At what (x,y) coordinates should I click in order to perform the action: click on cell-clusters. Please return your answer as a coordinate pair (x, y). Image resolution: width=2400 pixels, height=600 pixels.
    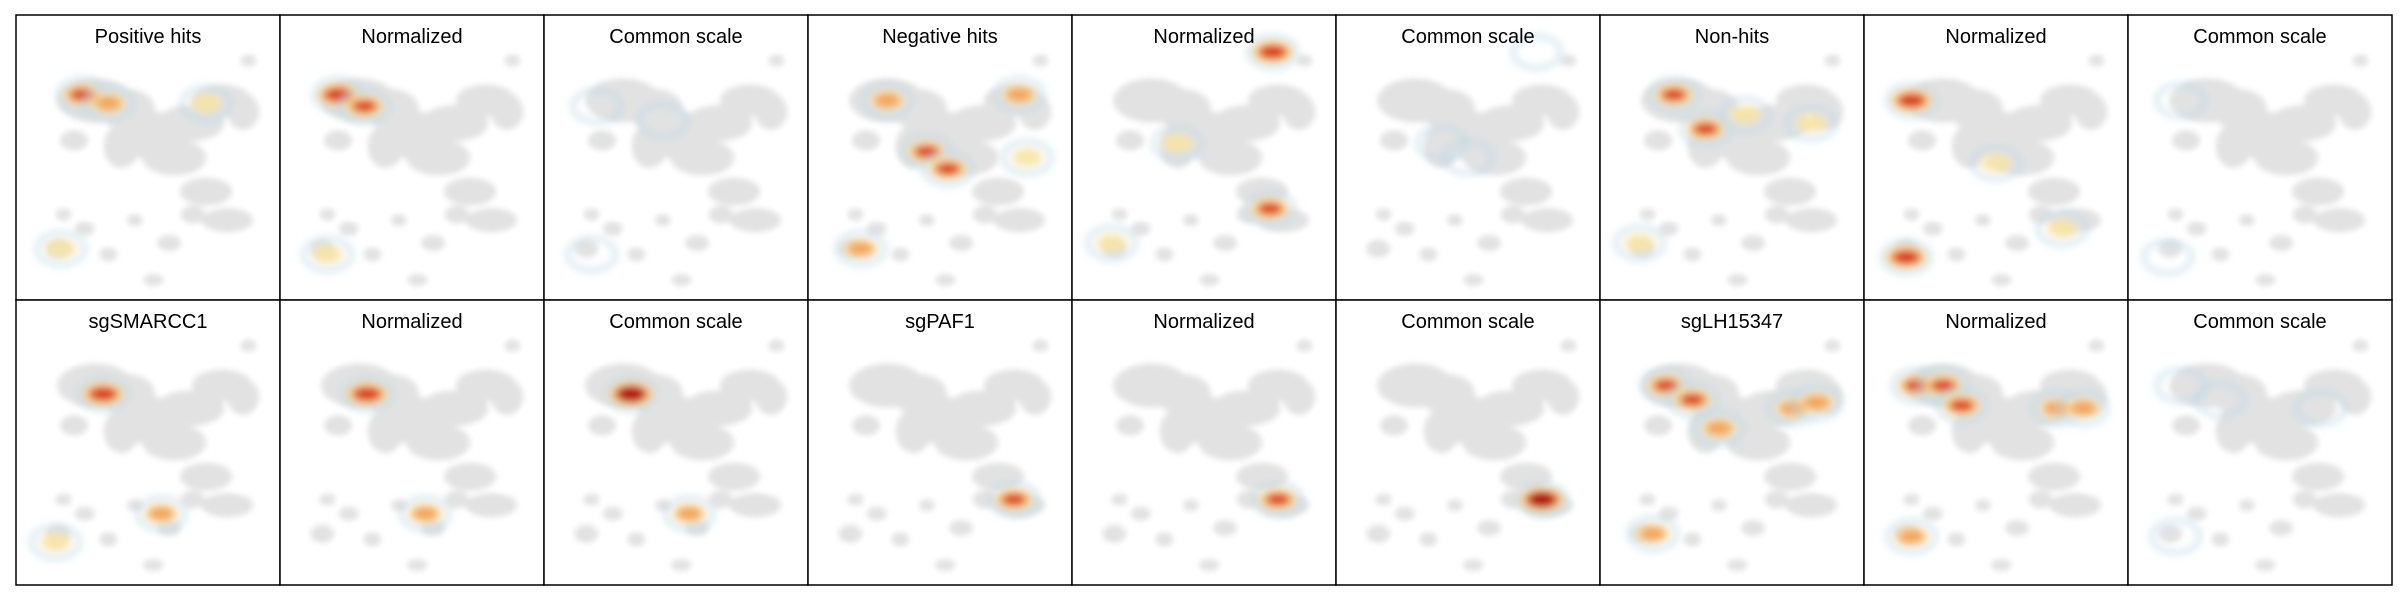
    Looking at the image, I should click on (1209, 170).